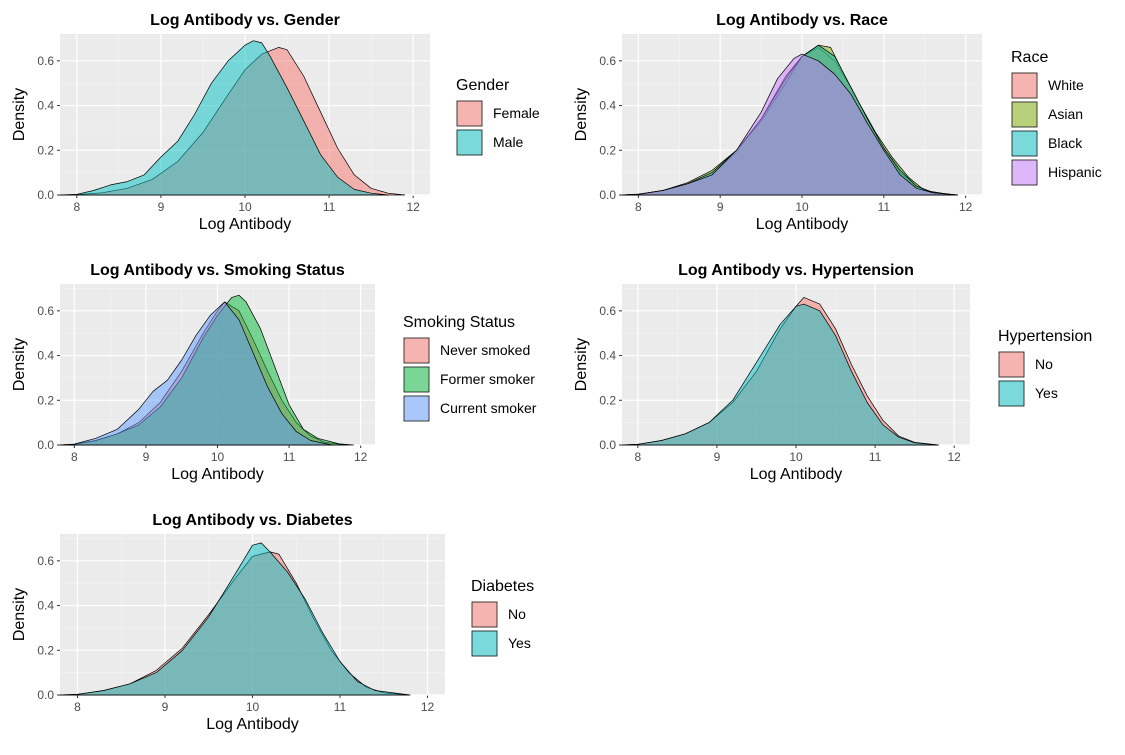  What do you see at coordinates (796, 270) in the screenshot?
I see `chart-title: Log Antibody vs. Hypertension` at bounding box center [796, 270].